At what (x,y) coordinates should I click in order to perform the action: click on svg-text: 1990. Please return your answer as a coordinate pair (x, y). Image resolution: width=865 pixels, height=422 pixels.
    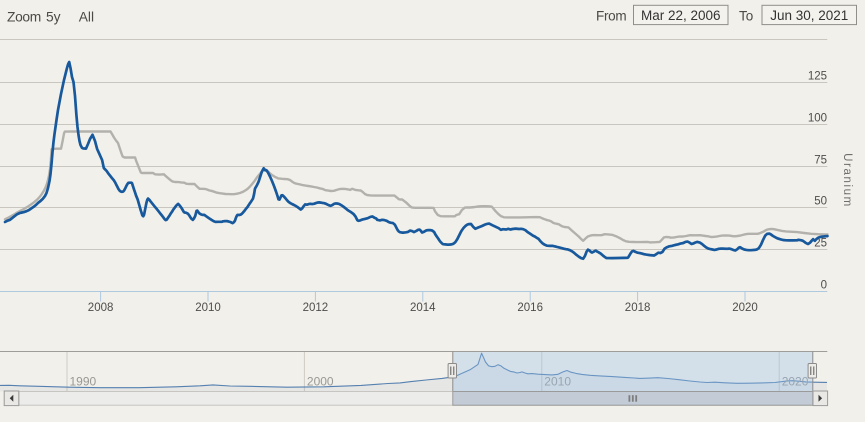
    Looking at the image, I should click on (83, 382).